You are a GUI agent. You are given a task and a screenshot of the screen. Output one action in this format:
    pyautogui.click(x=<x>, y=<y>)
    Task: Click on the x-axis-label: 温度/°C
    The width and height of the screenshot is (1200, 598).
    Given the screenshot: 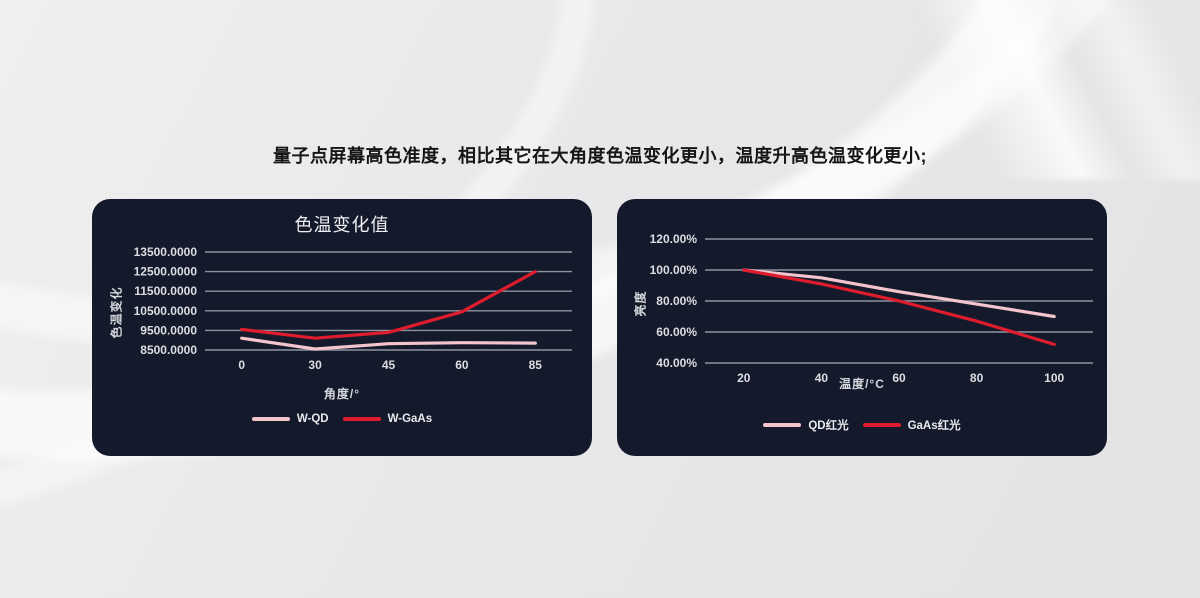 What is the action you would take?
    pyautogui.click(x=862, y=384)
    